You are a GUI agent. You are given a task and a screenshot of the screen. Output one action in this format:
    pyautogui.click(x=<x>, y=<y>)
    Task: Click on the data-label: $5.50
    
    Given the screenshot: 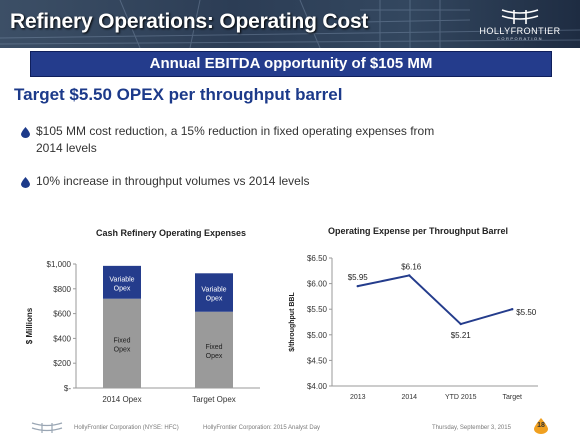 What is the action you would take?
    pyautogui.click(x=526, y=312)
    